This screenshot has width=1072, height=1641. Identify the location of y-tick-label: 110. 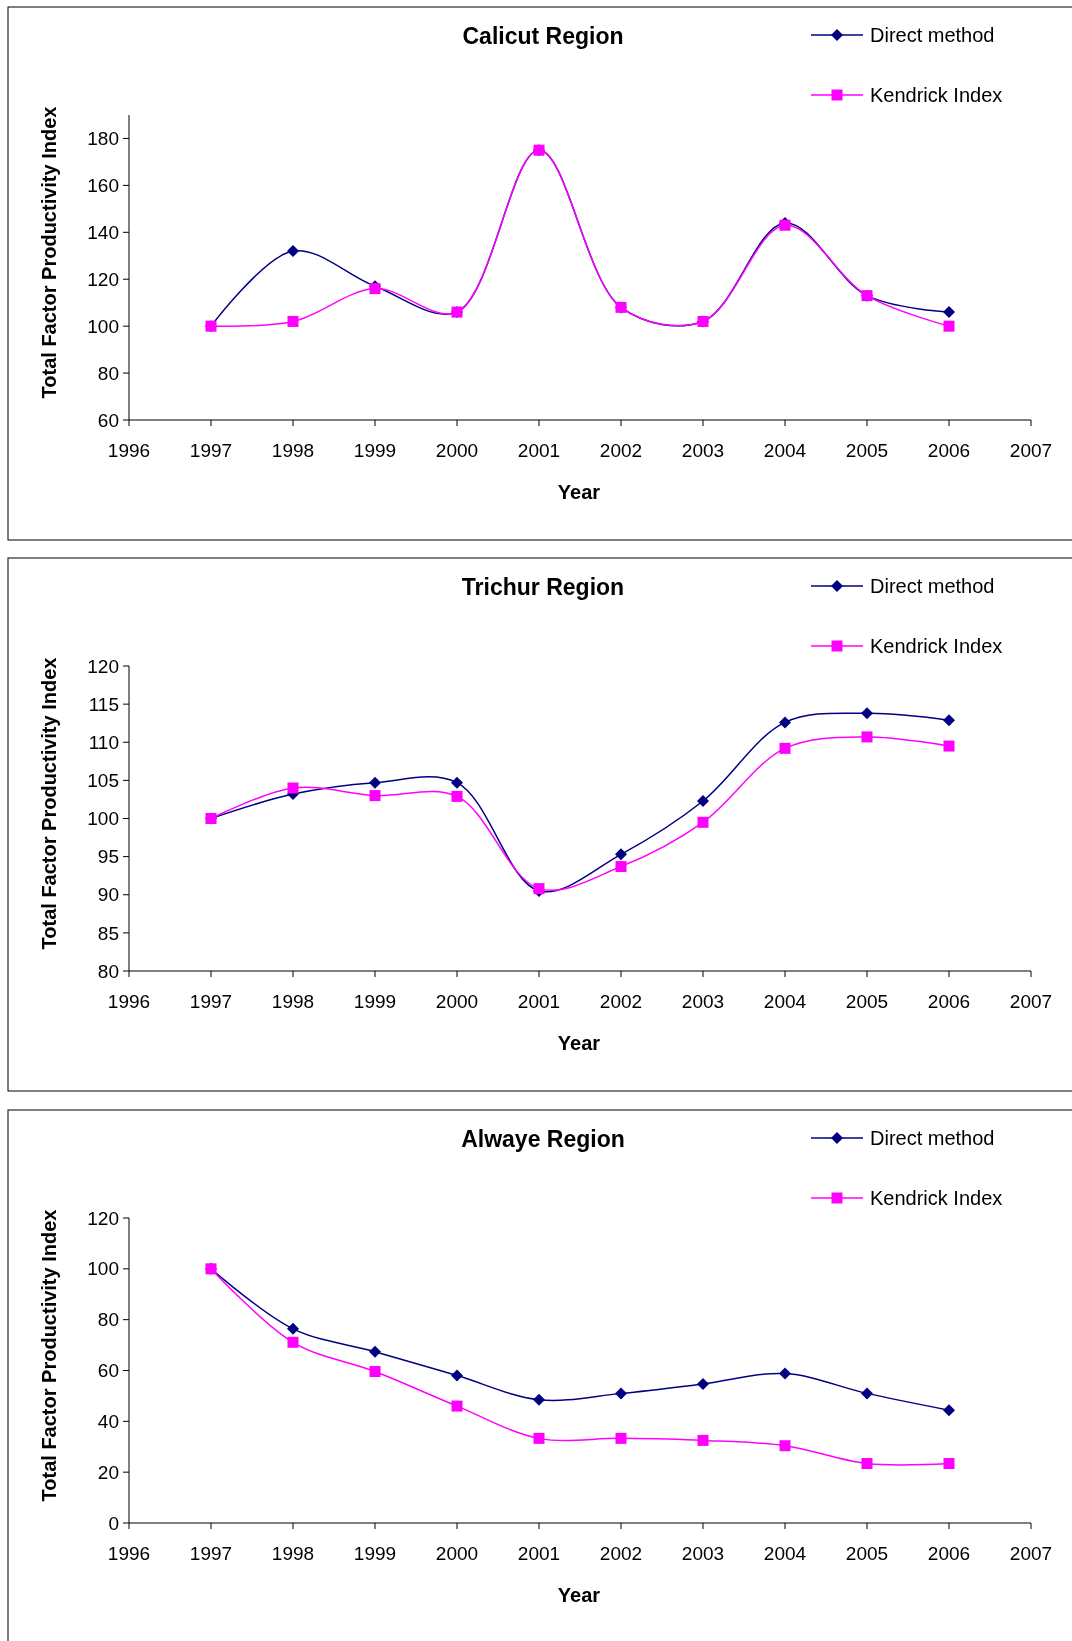
(103, 742).